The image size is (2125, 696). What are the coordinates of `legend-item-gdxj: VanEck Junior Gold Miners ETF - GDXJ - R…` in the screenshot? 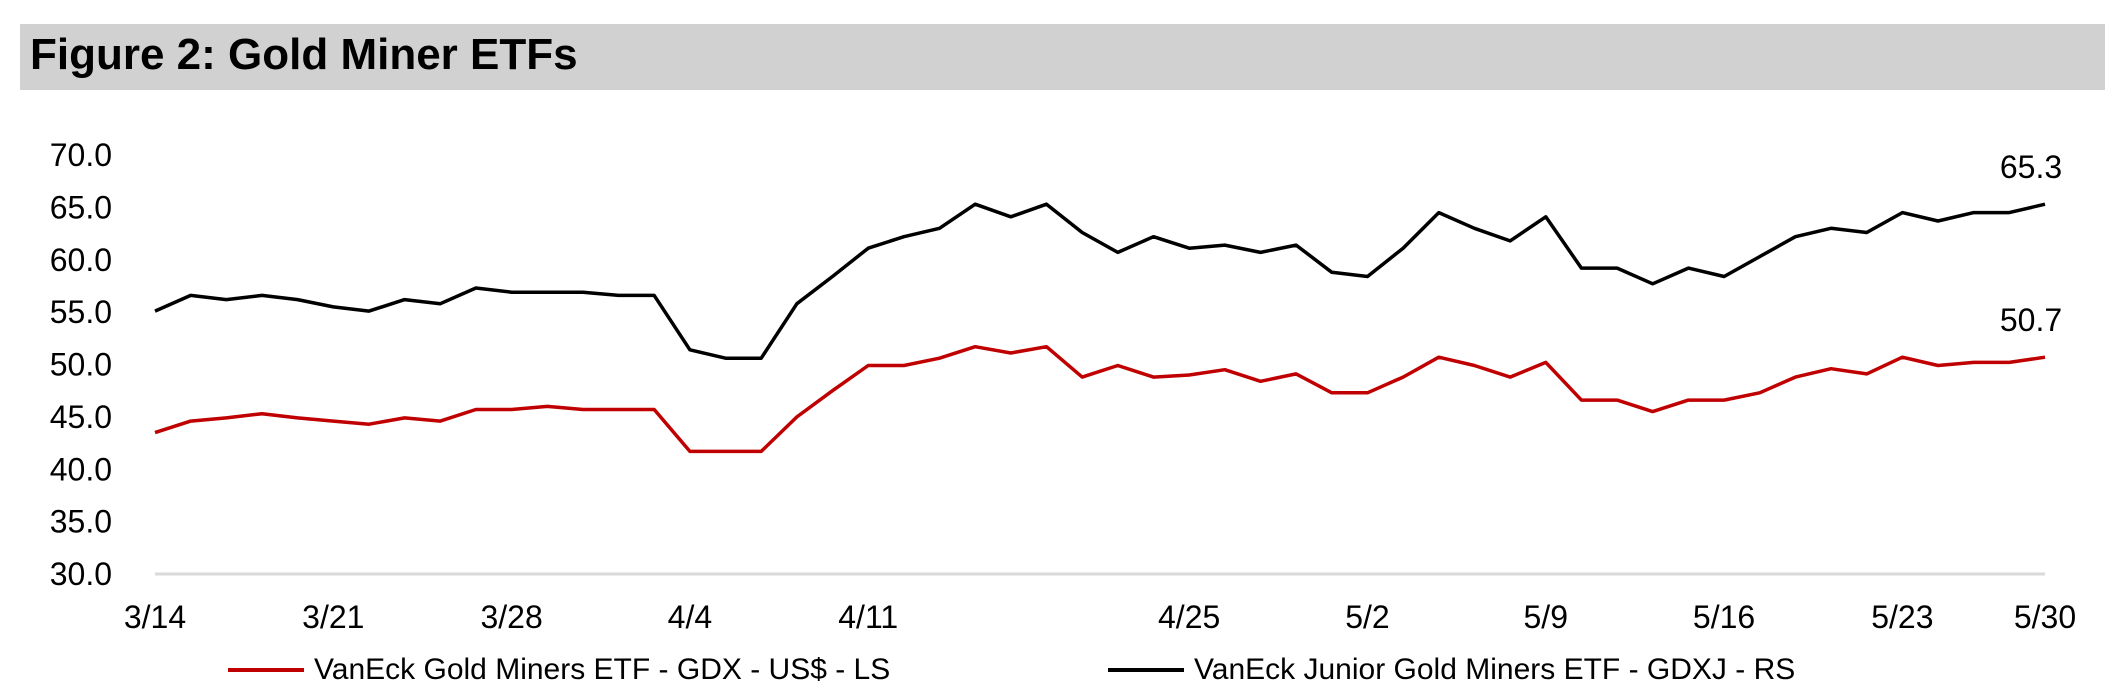 It's located at (1451, 670).